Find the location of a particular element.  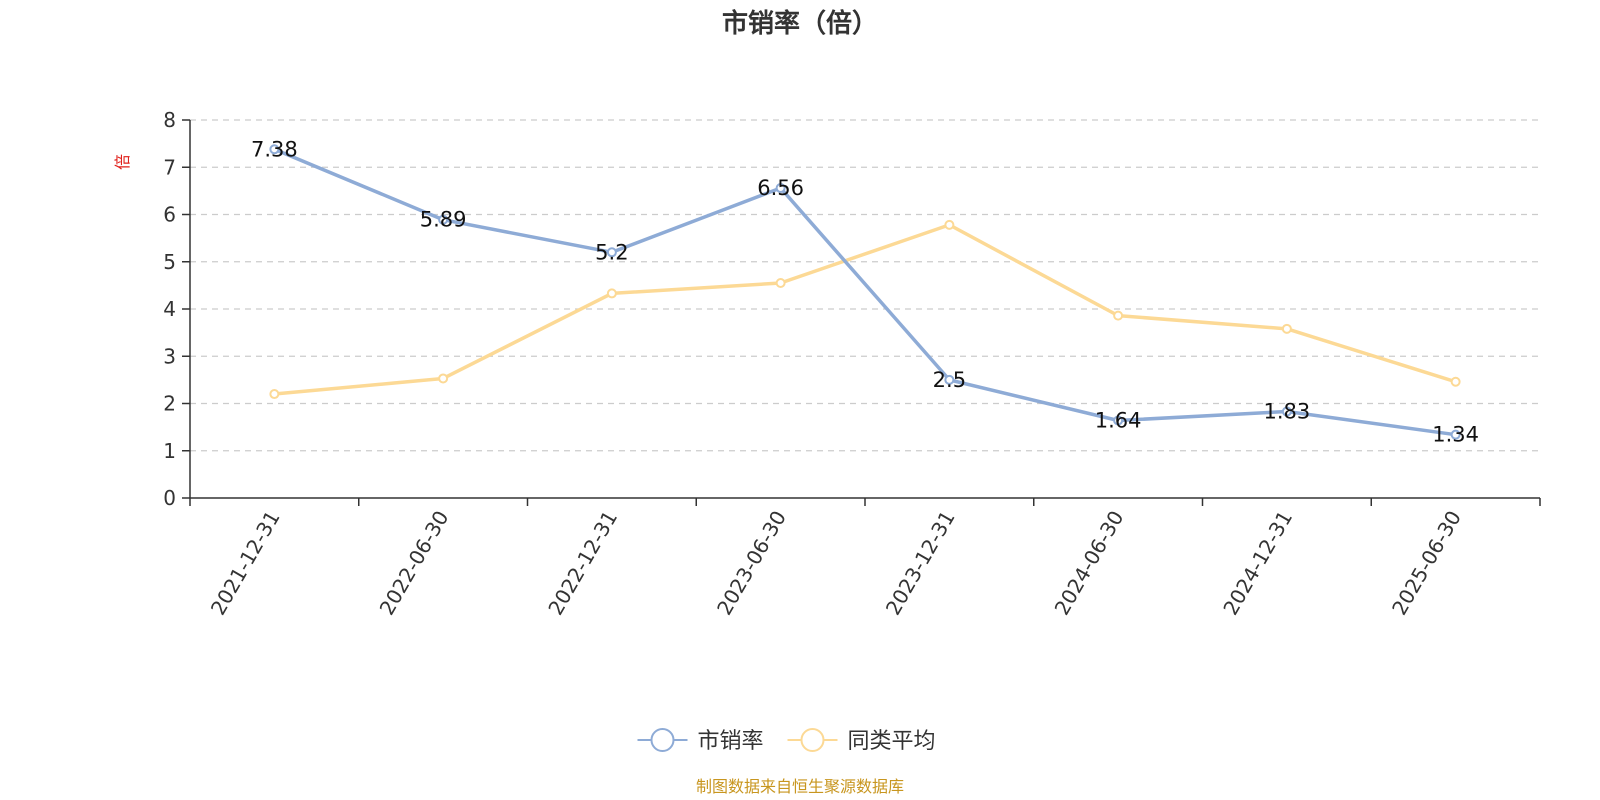

x-tick-label: 2024-06-30 is located at coordinates (1089, 563).